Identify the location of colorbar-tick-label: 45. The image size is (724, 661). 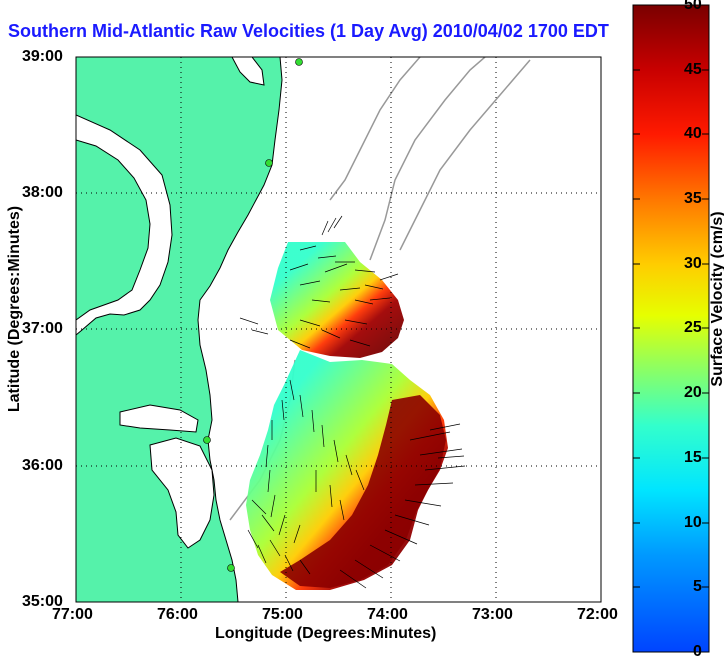
(693, 69).